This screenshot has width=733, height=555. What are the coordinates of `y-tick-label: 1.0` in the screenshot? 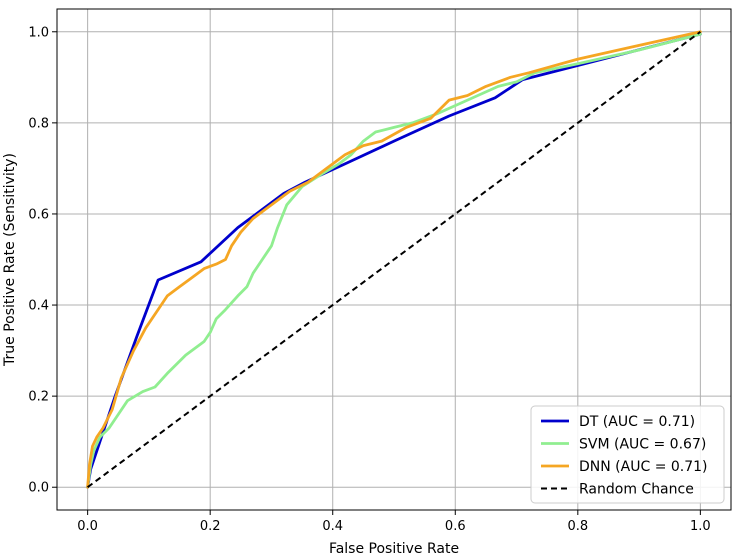 It's located at (38, 32).